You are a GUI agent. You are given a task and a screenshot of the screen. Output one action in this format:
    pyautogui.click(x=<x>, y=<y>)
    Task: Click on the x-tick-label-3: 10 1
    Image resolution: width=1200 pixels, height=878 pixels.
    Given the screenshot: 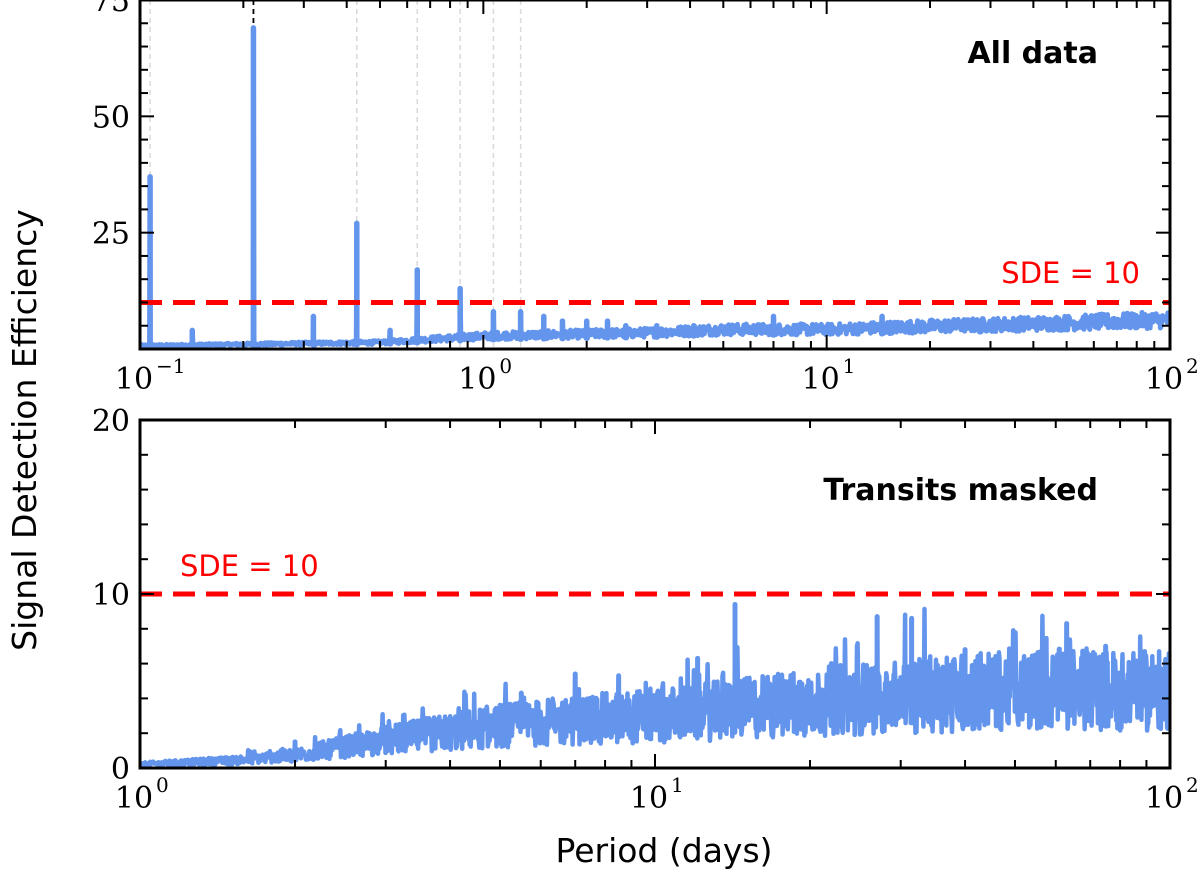 What is the action you would take?
    pyautogui.click(x=829, y=375)
    